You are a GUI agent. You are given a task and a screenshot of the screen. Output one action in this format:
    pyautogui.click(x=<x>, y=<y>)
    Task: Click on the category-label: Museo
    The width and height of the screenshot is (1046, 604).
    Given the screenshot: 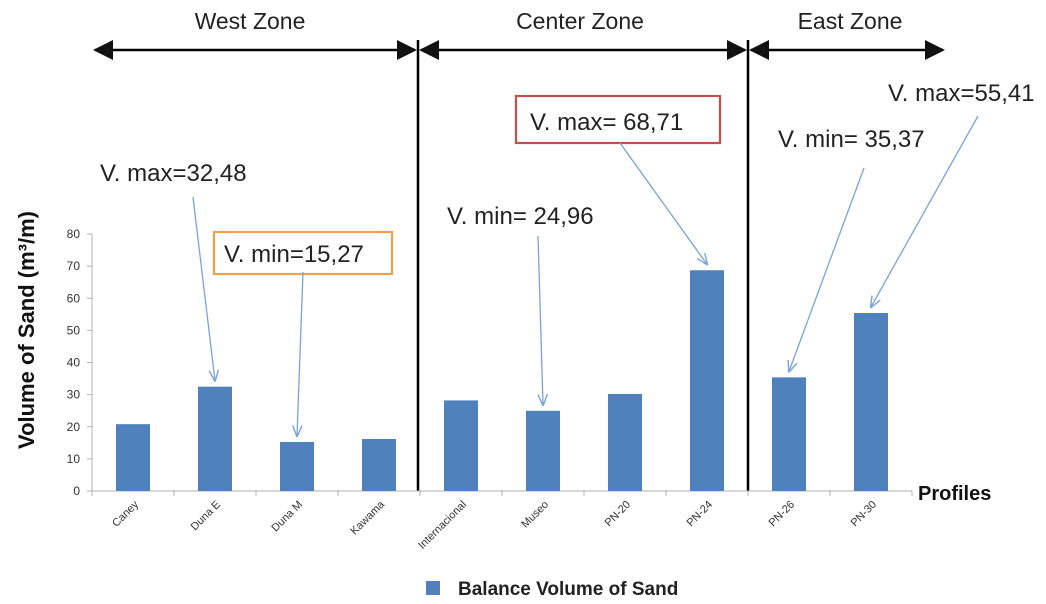 What is the action you would take?
    pyautogui.click(x=535, y=515)
    